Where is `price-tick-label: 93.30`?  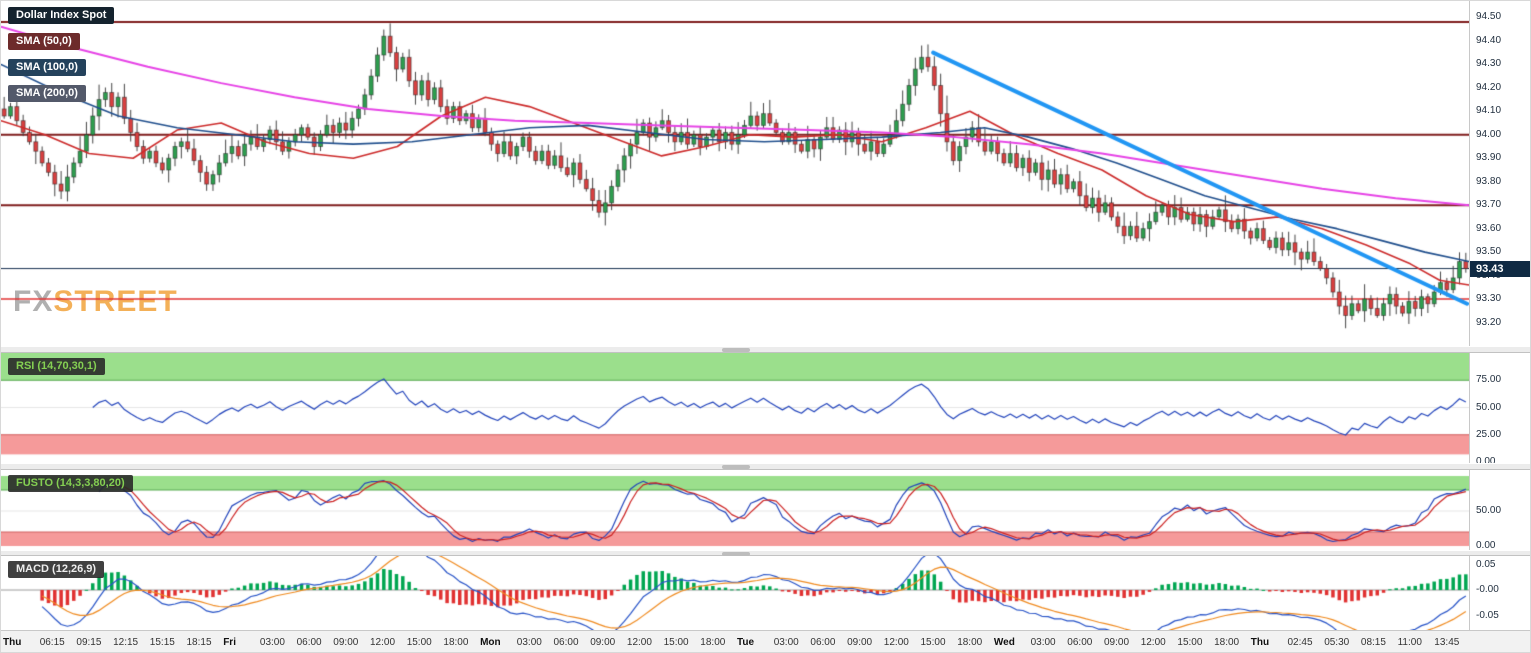 price-tick-label: 93.30 is located at coordinates (1489, 299).